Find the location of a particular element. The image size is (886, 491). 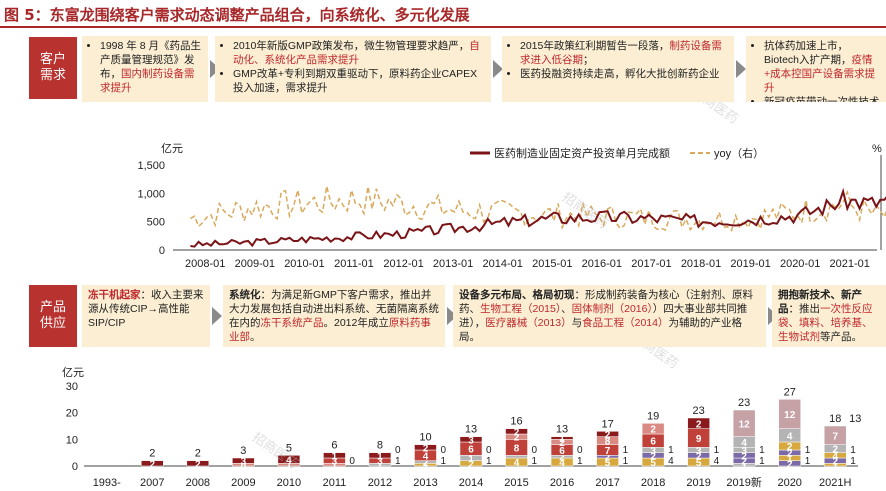

box-bullet: 2010年新版GMP政策发布，微生物管理要求趋严，自动化、系统化产品需求提升 is located at coordinates (359, 53).